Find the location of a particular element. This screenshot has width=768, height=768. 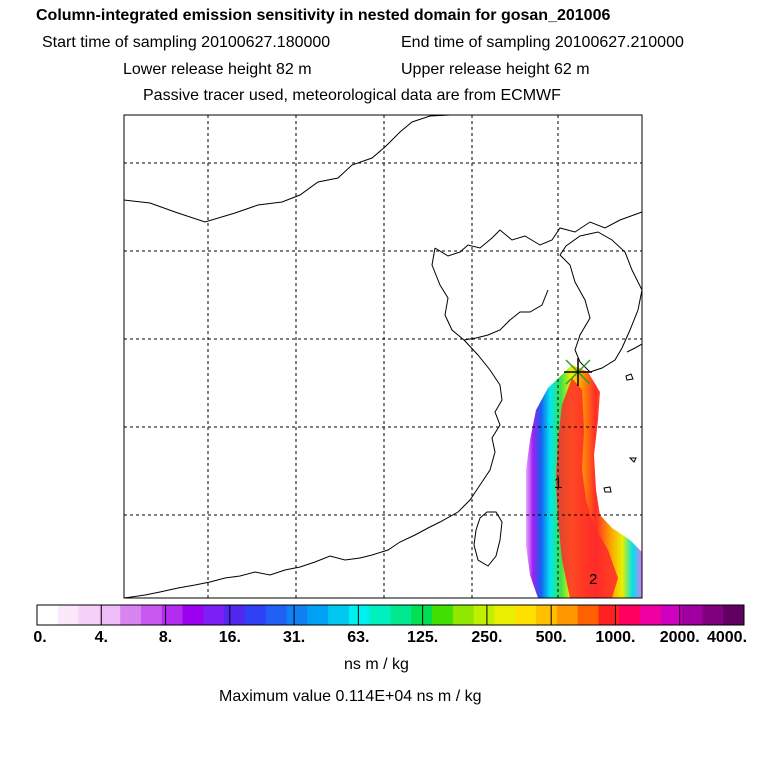

coastline-japan is located at coordinates (634, 348).